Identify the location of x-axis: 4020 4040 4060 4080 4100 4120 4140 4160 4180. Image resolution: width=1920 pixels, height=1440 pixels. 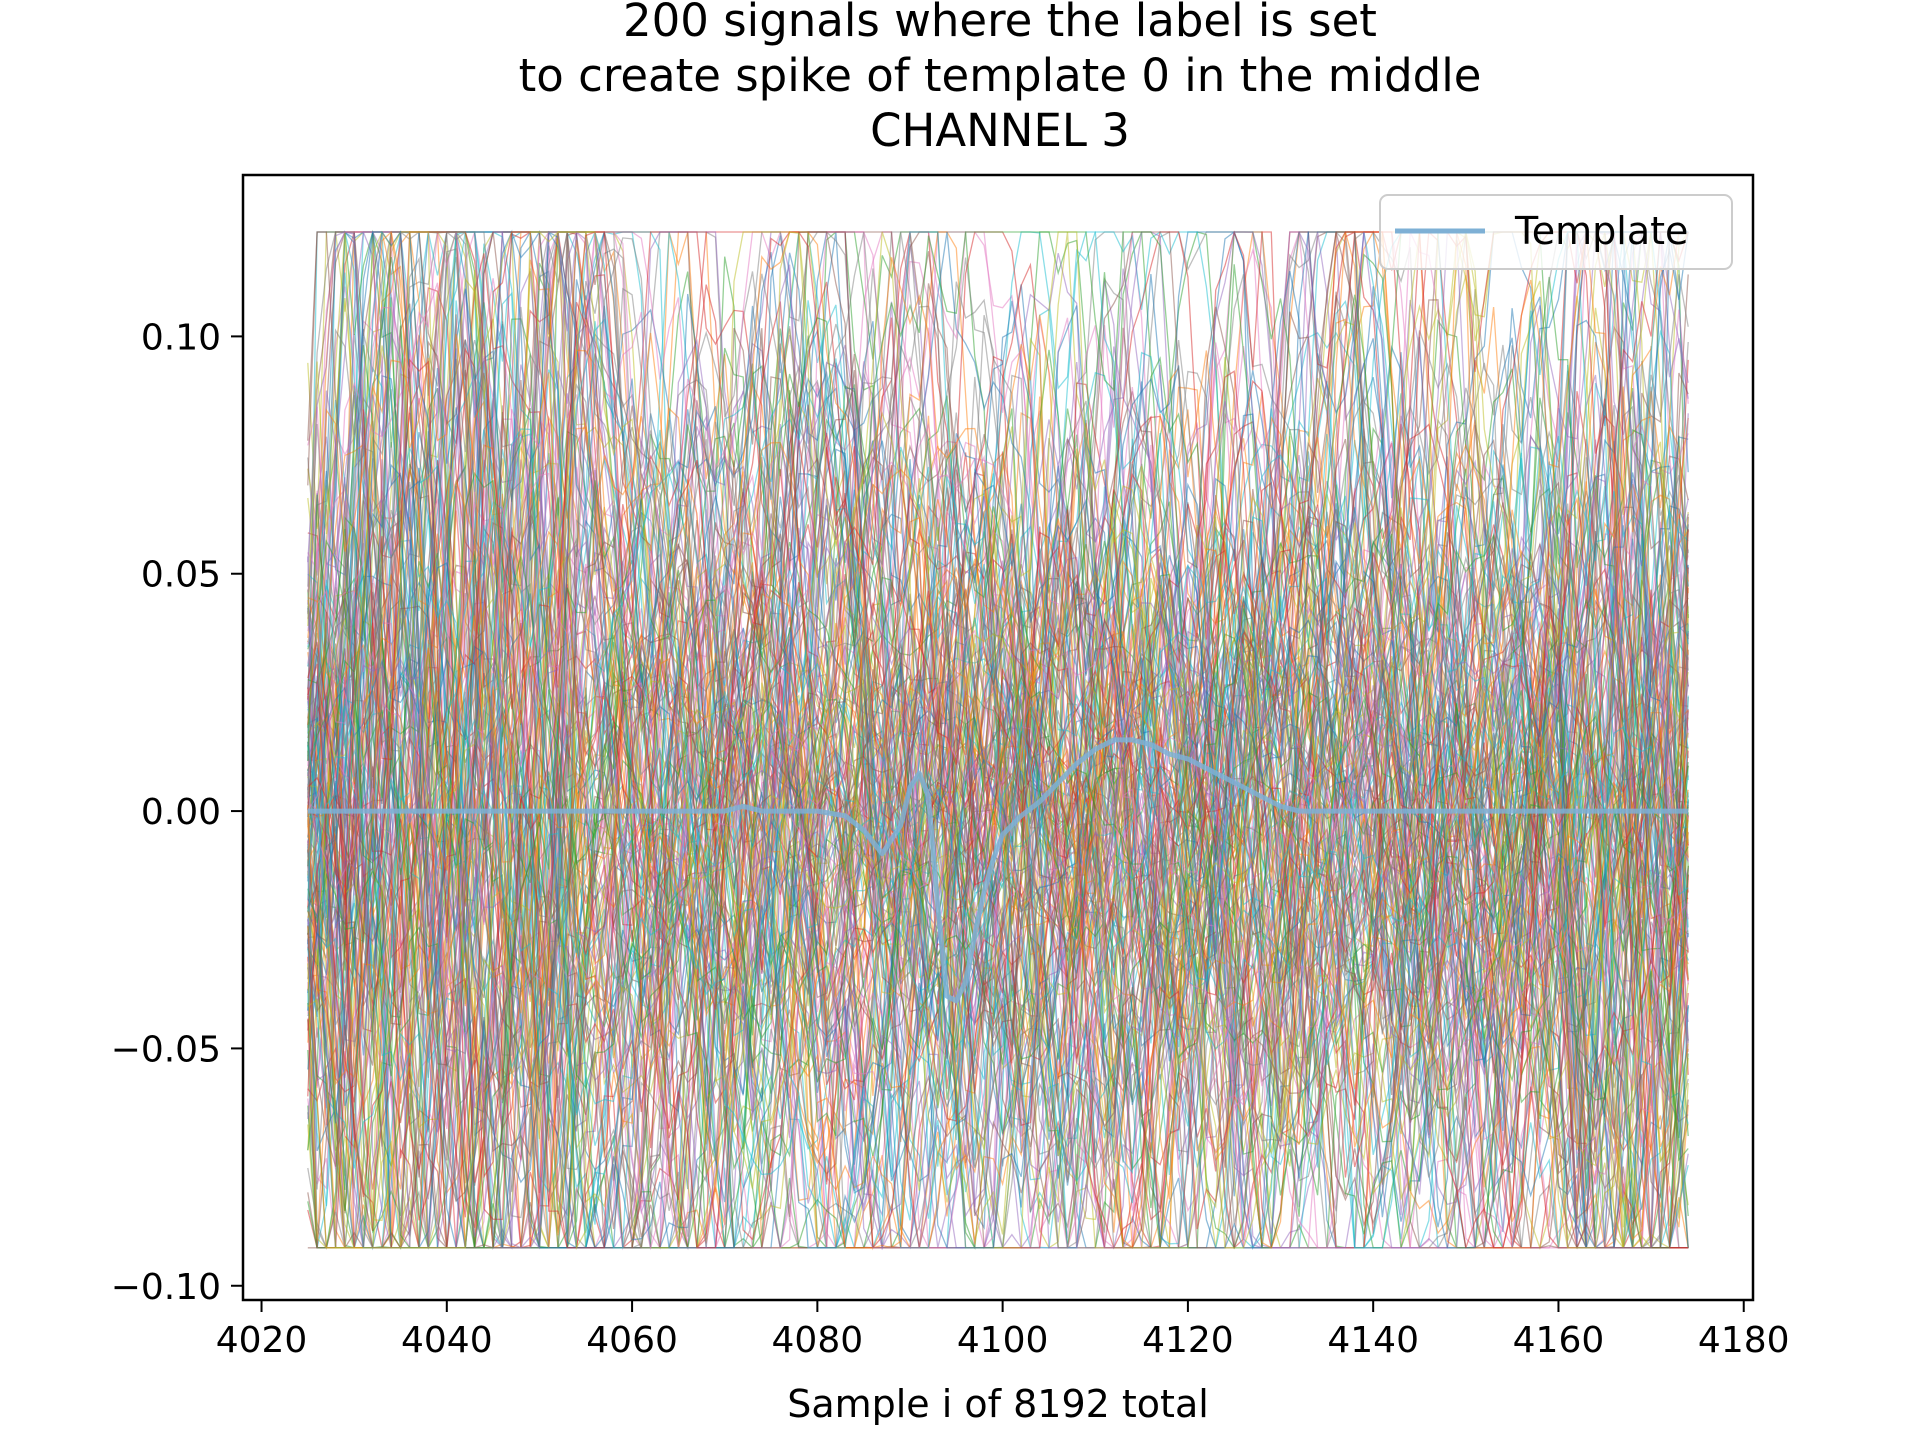
(1003, 1330).